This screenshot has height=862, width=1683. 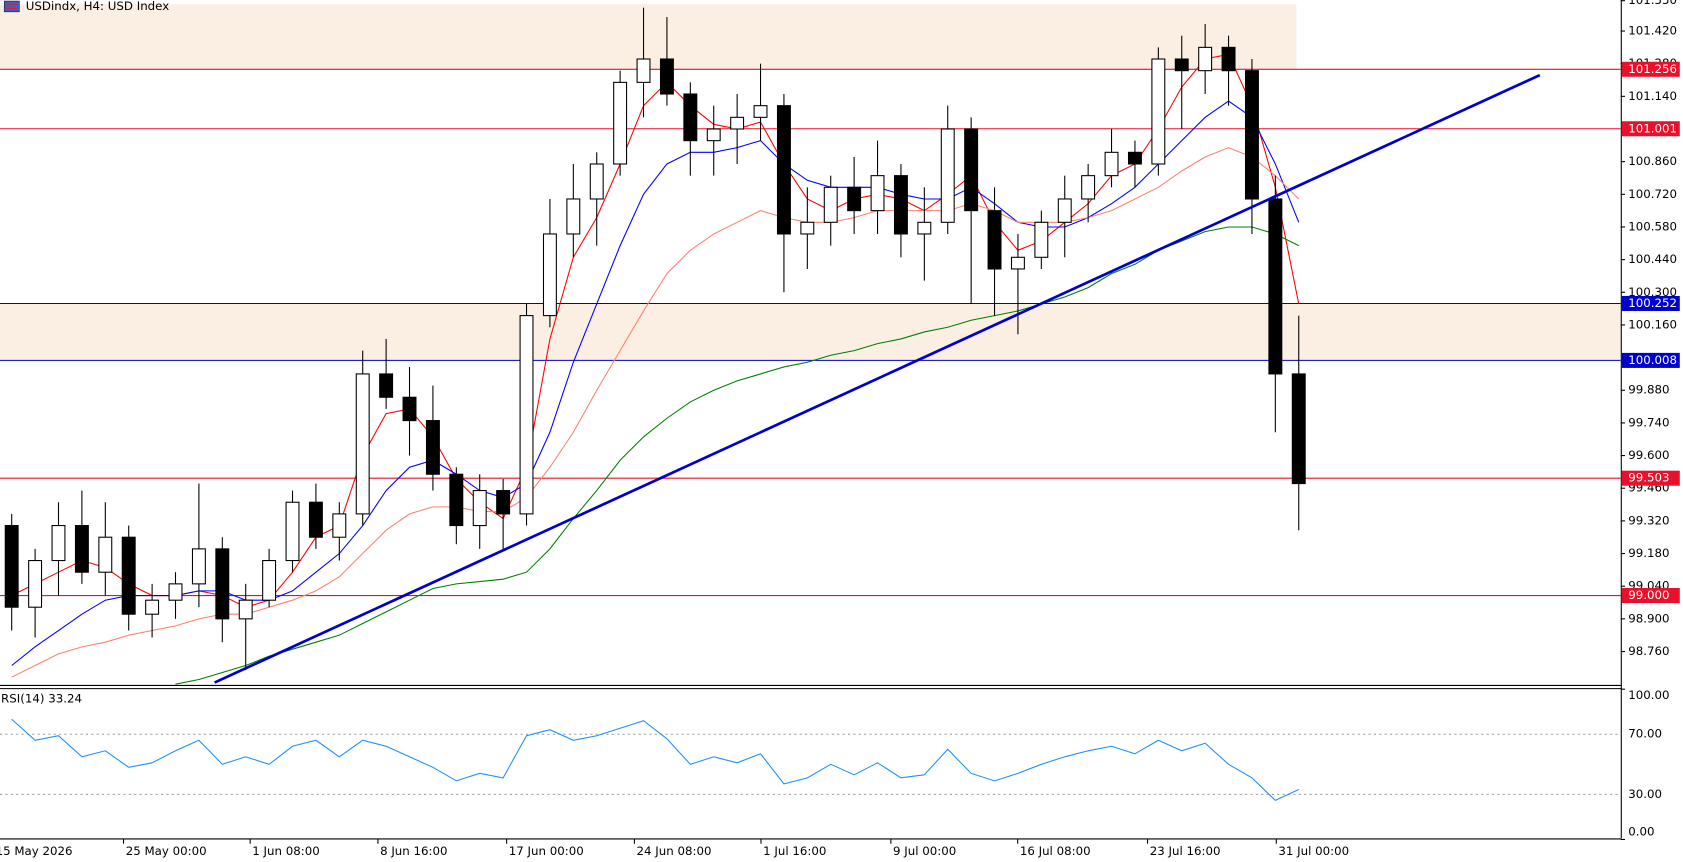 What do you see at coordinates (1652, 161) in the screenshot?
I see `y-tick-label: 100.860` at bounding box center [1652, 161].